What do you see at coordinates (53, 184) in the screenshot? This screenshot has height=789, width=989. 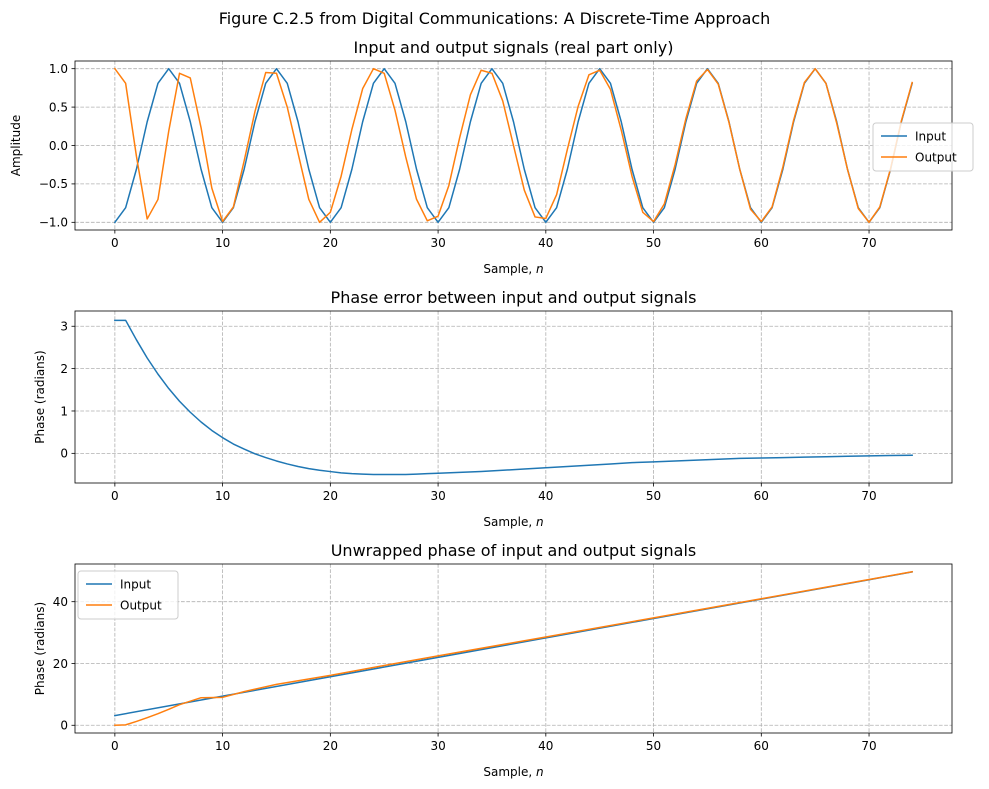 I see `y-tick-label: −0.5` at bounding box center [53, 184].